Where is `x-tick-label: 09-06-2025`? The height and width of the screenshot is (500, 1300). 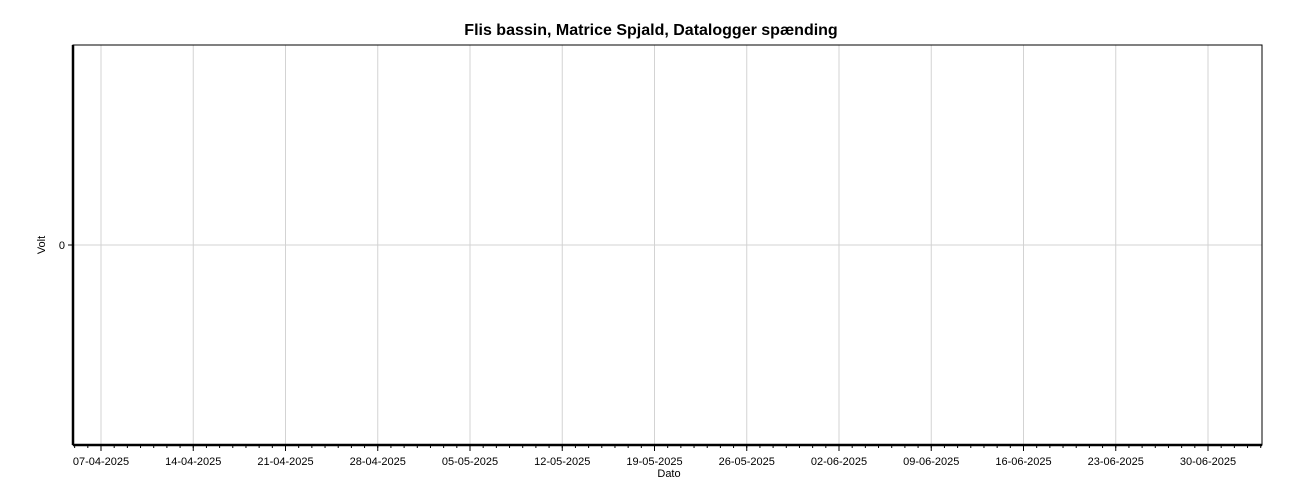
x-tick-label: 09-06-2025 is located at coordinates (931, 462).